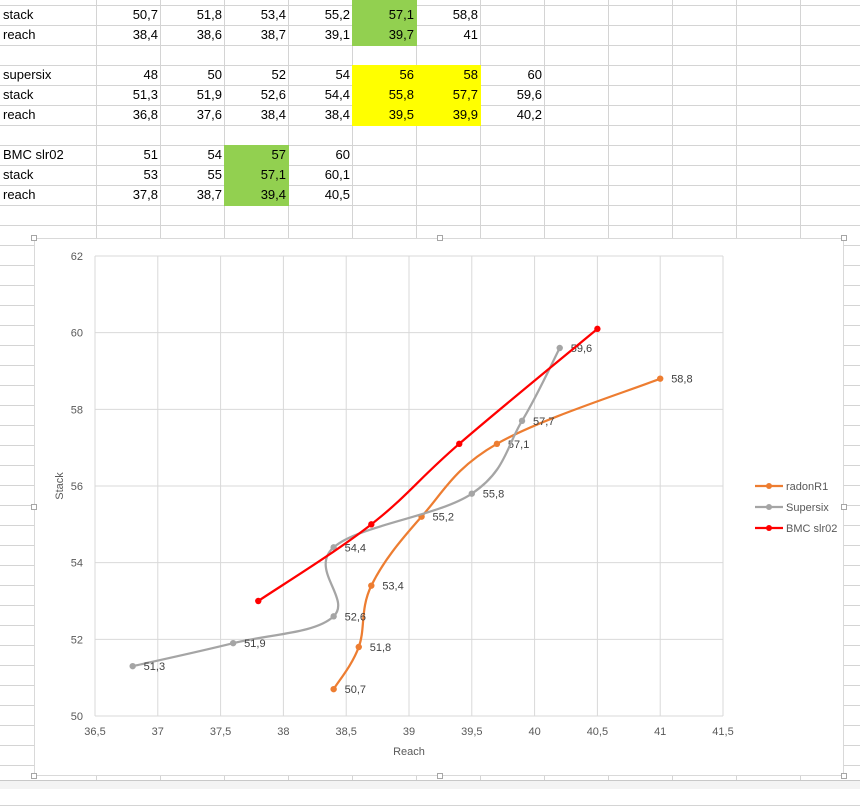 Image resolution: width=860 pixels, height=806 pixels. I want to click on size-cell: 48, so click(150, 74).